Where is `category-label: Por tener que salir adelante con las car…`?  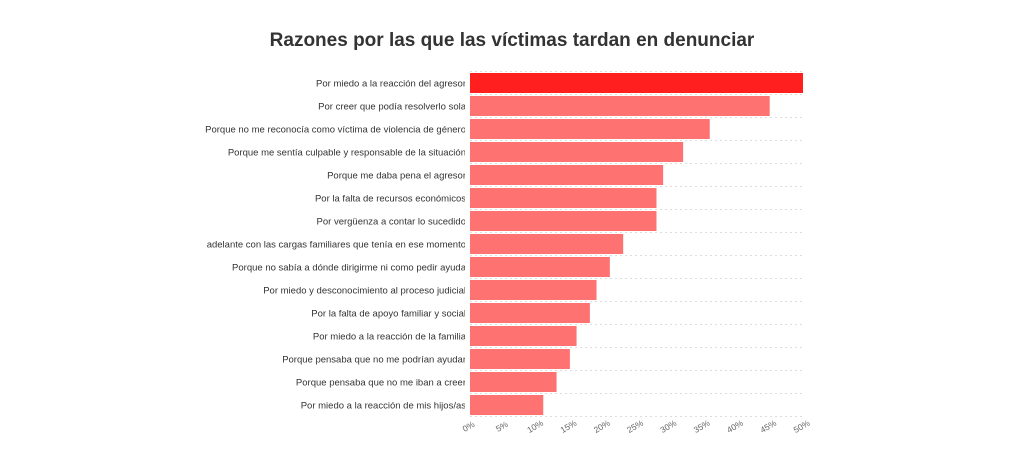 category-label: Por tener que salir adelante con las car… is located at coordinates (296, 245).